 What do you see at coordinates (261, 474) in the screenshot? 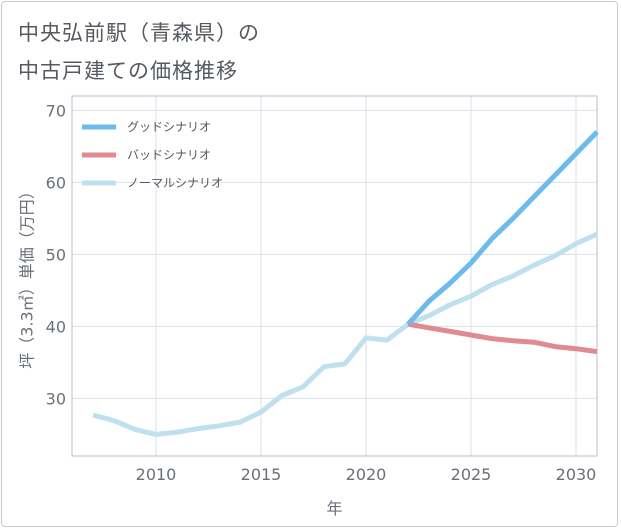
I see `x-tick-label: 2015` at bounding box center [261, 474].